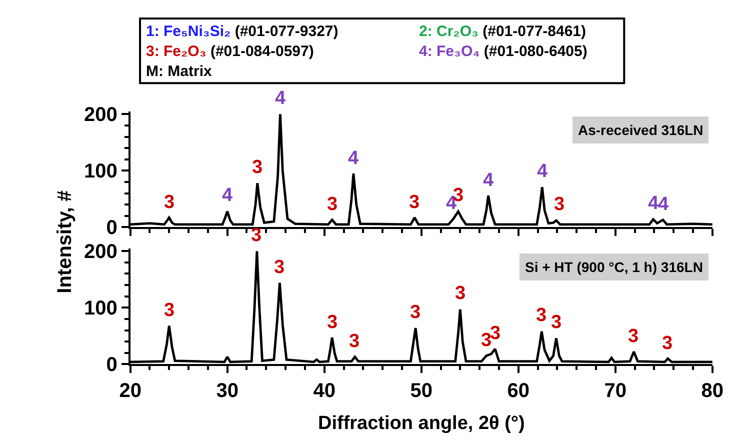 This screenshot has height=448, width=737. Describe the element at coordinates (615, 391) in the screenshot. I see `x-tick-label: 70` at that location.